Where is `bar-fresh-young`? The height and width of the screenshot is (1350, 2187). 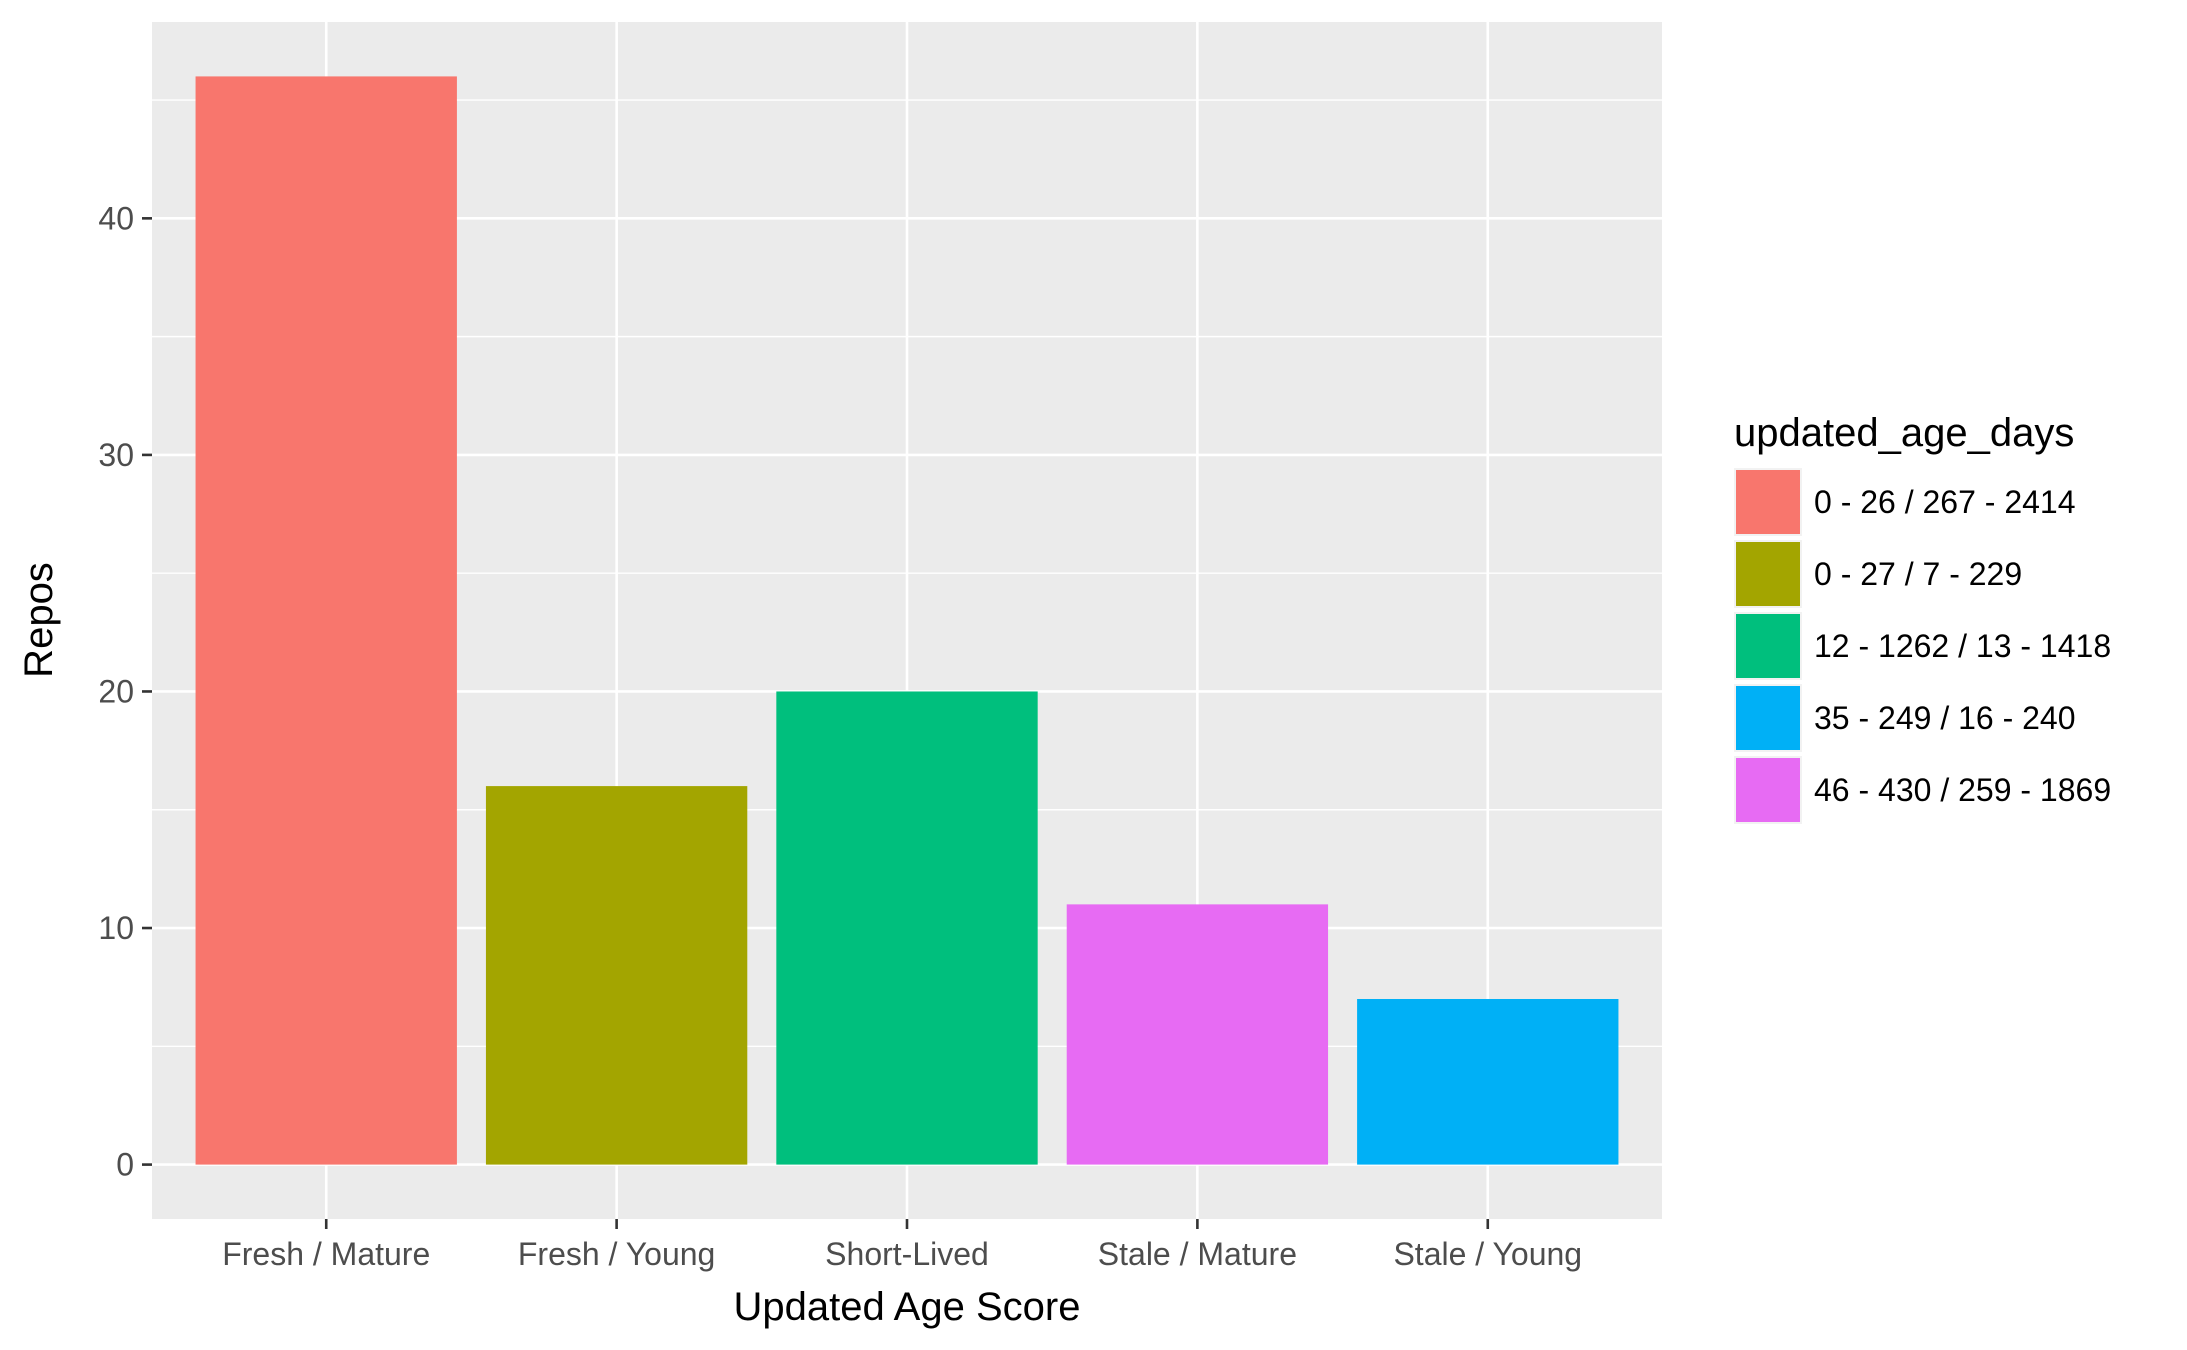
bar-fresh-young is located at coordinates (616, 975).